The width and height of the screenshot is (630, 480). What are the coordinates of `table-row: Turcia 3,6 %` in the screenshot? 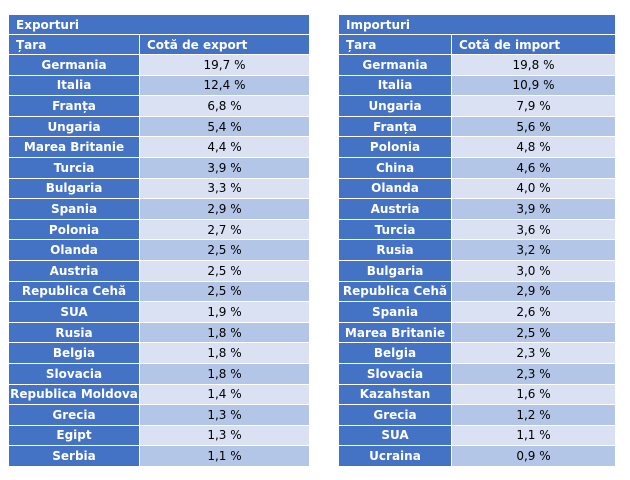 It's located at (477, 229).